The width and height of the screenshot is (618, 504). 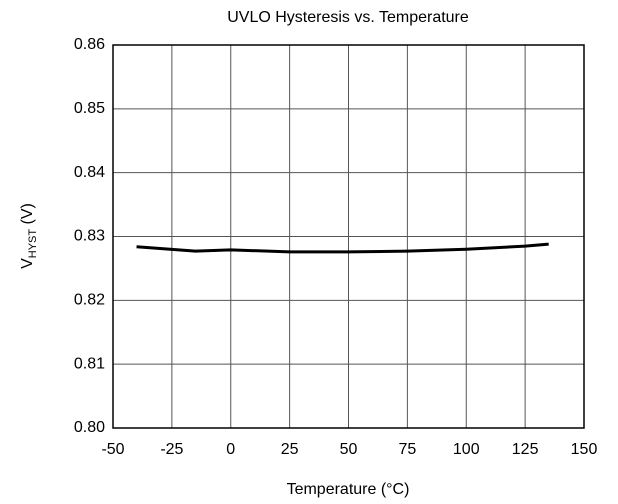 What do you see at coordinates (466, 449) in the screenshot?
I see `x-tick-label: 100` at bounding box center [466, 449].